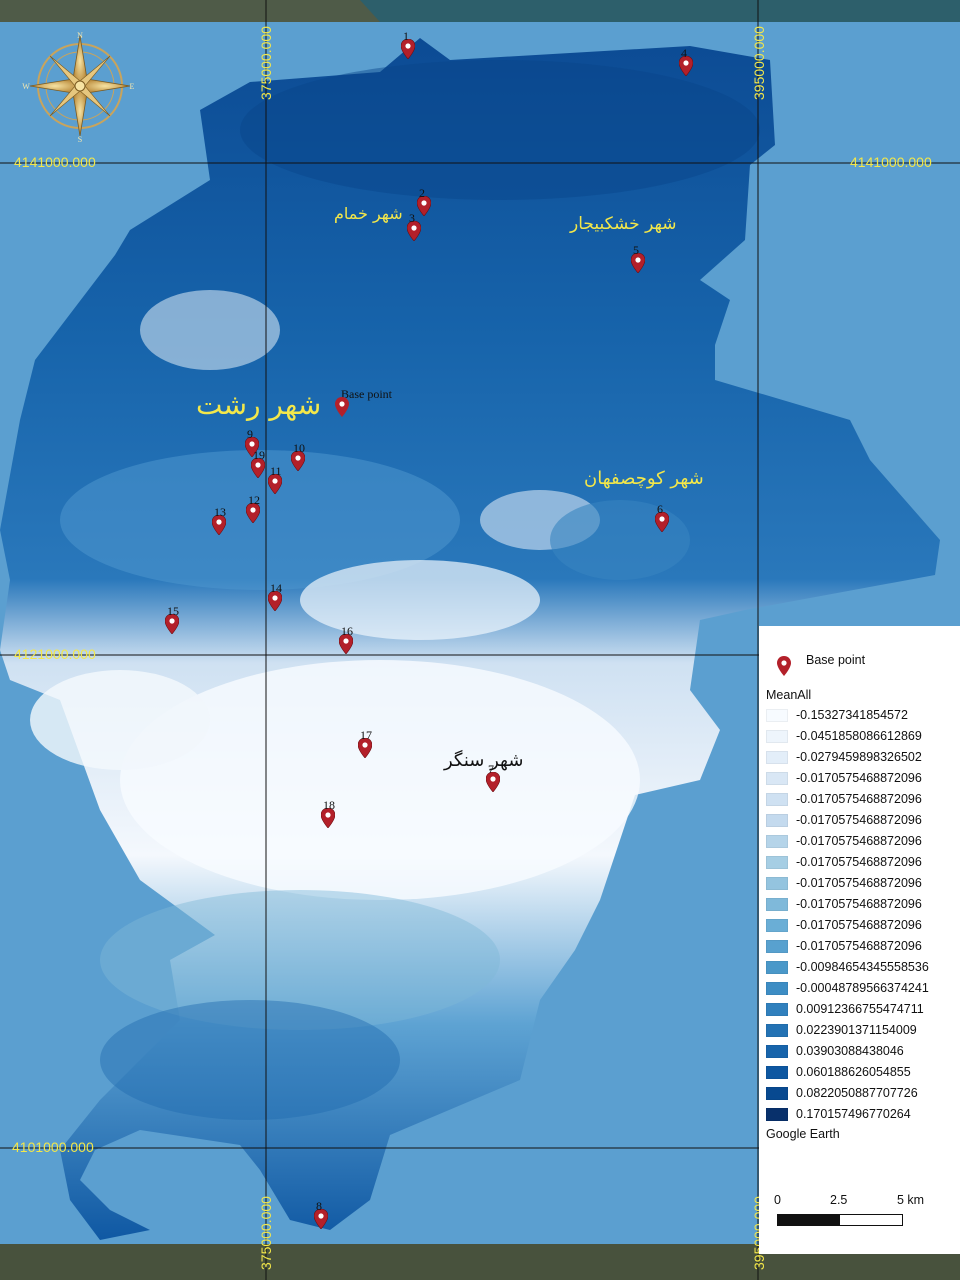  I want to click on legend-class-label: 0.060188626054855, so click(853, 1072).